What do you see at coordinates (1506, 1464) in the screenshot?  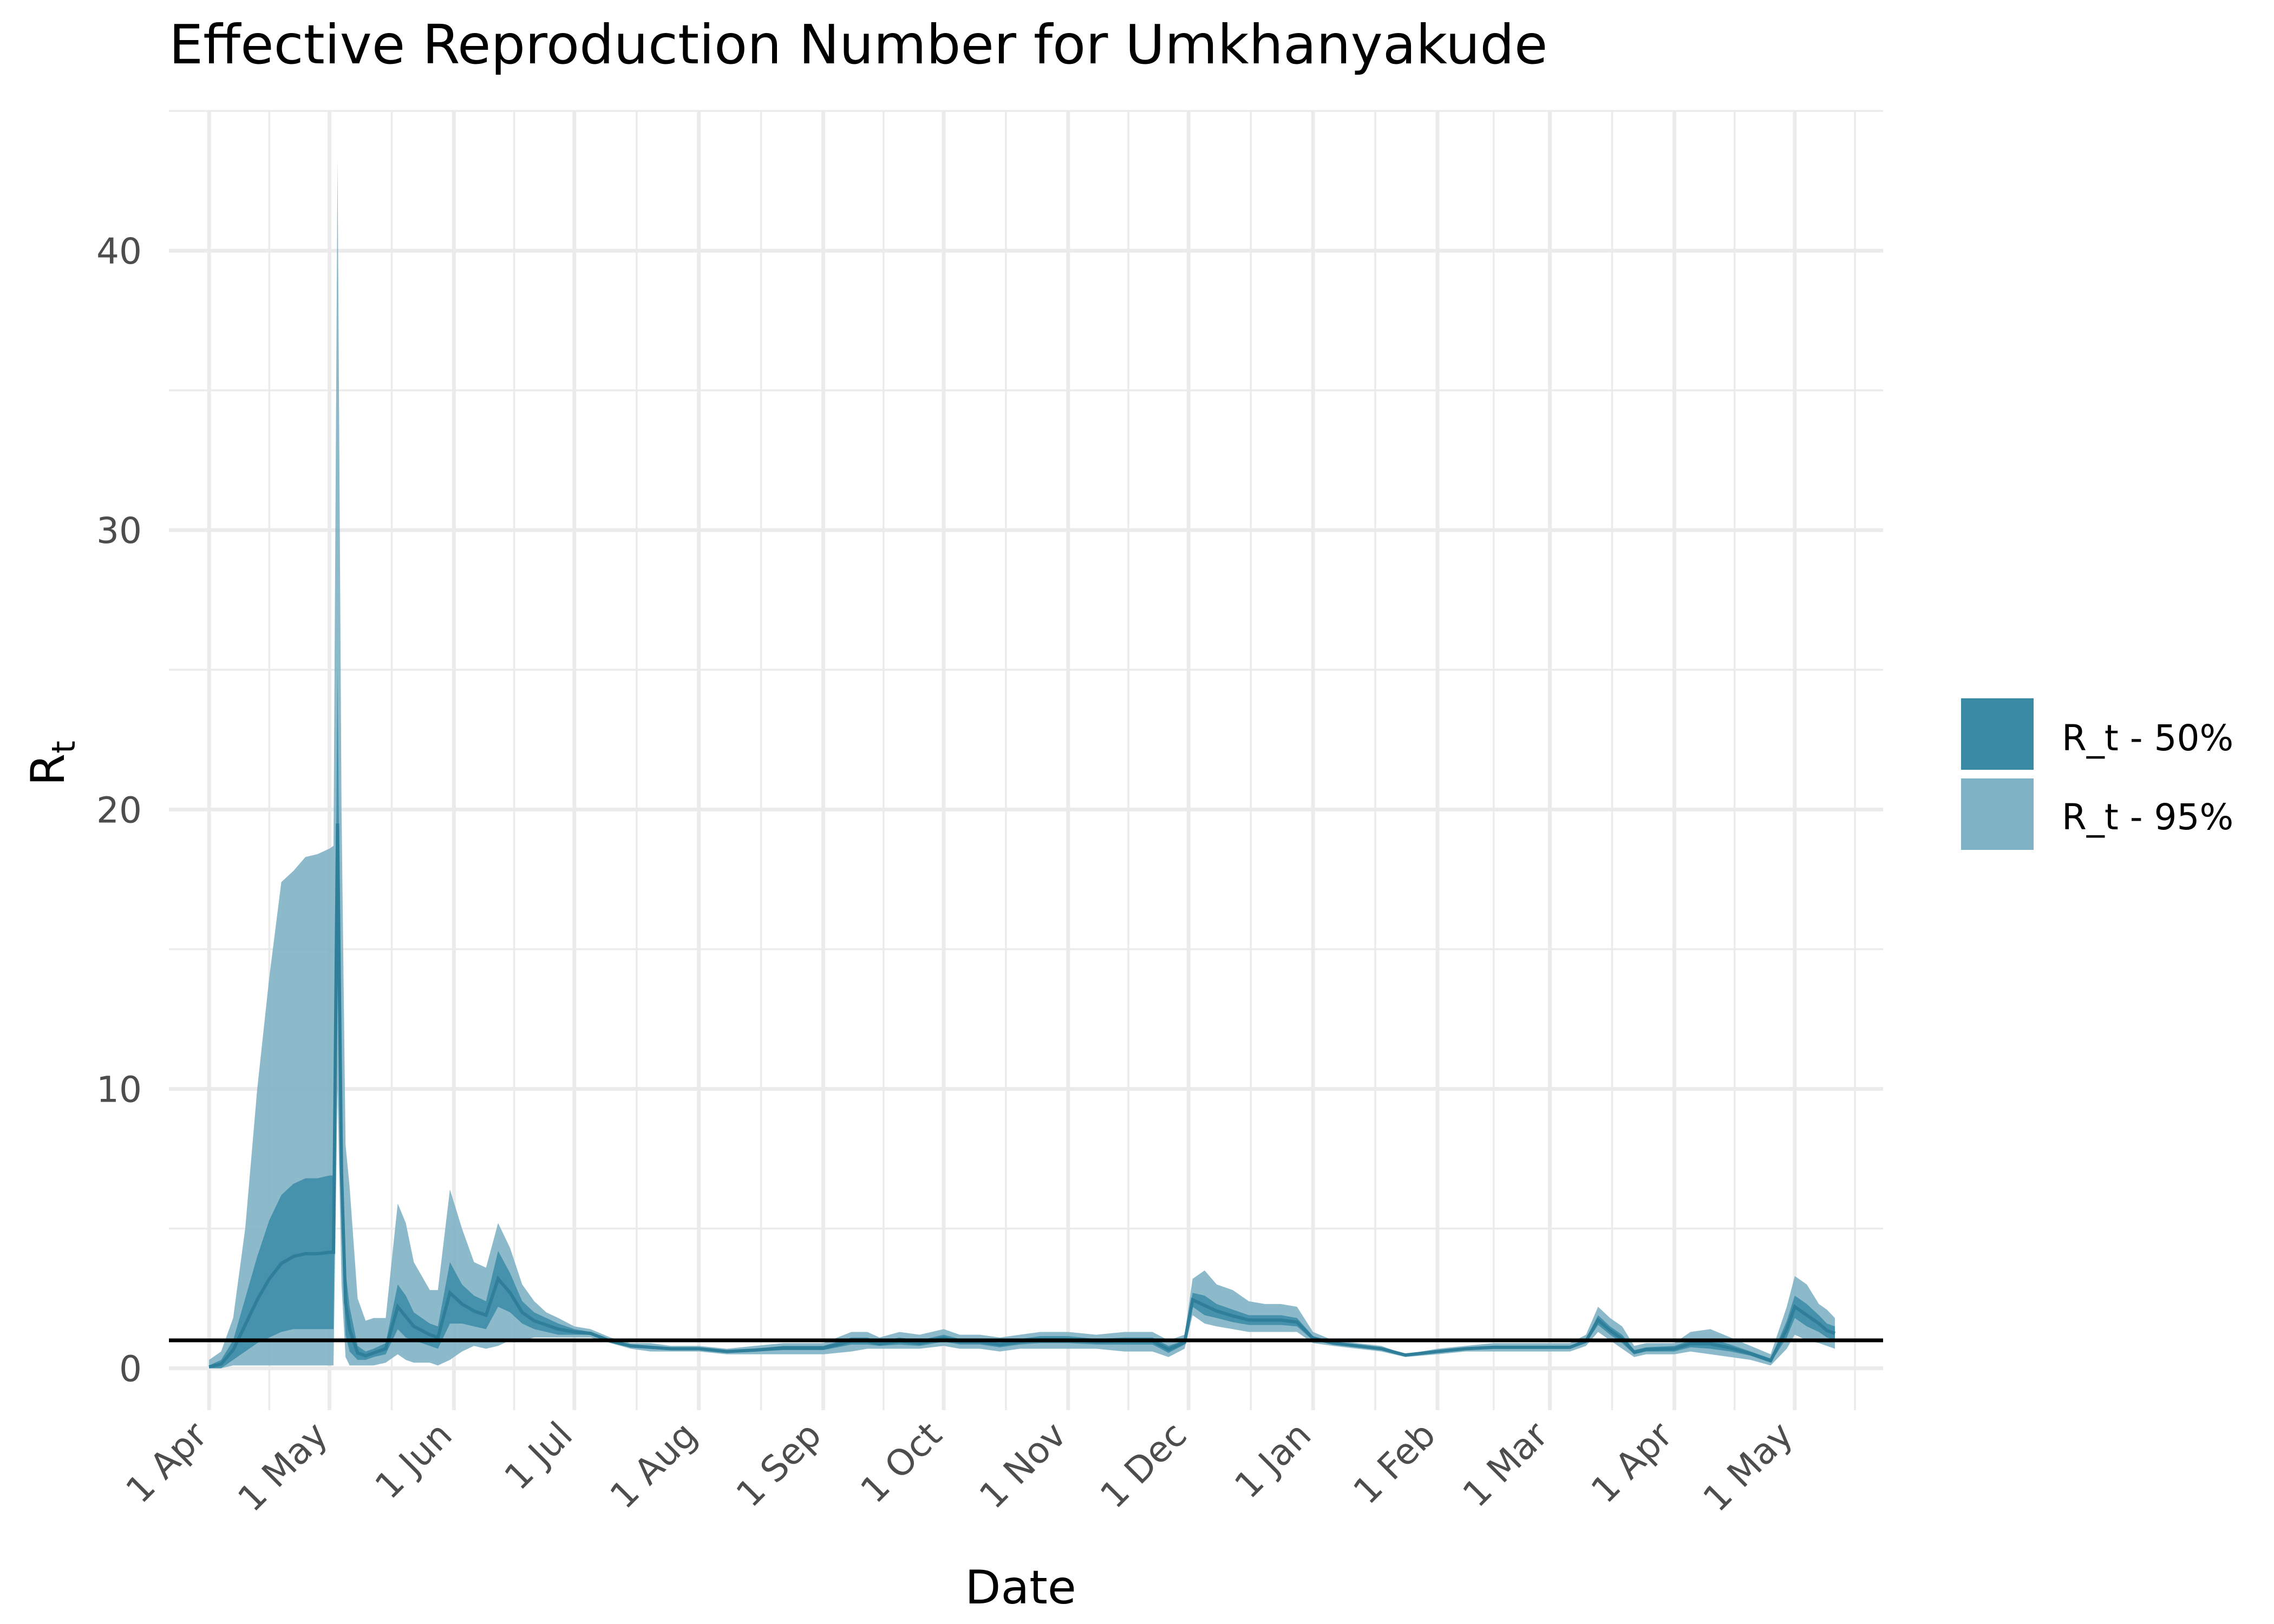 I see `x-tick-label: 1 Mar` at bounding box center [1506, 1464].